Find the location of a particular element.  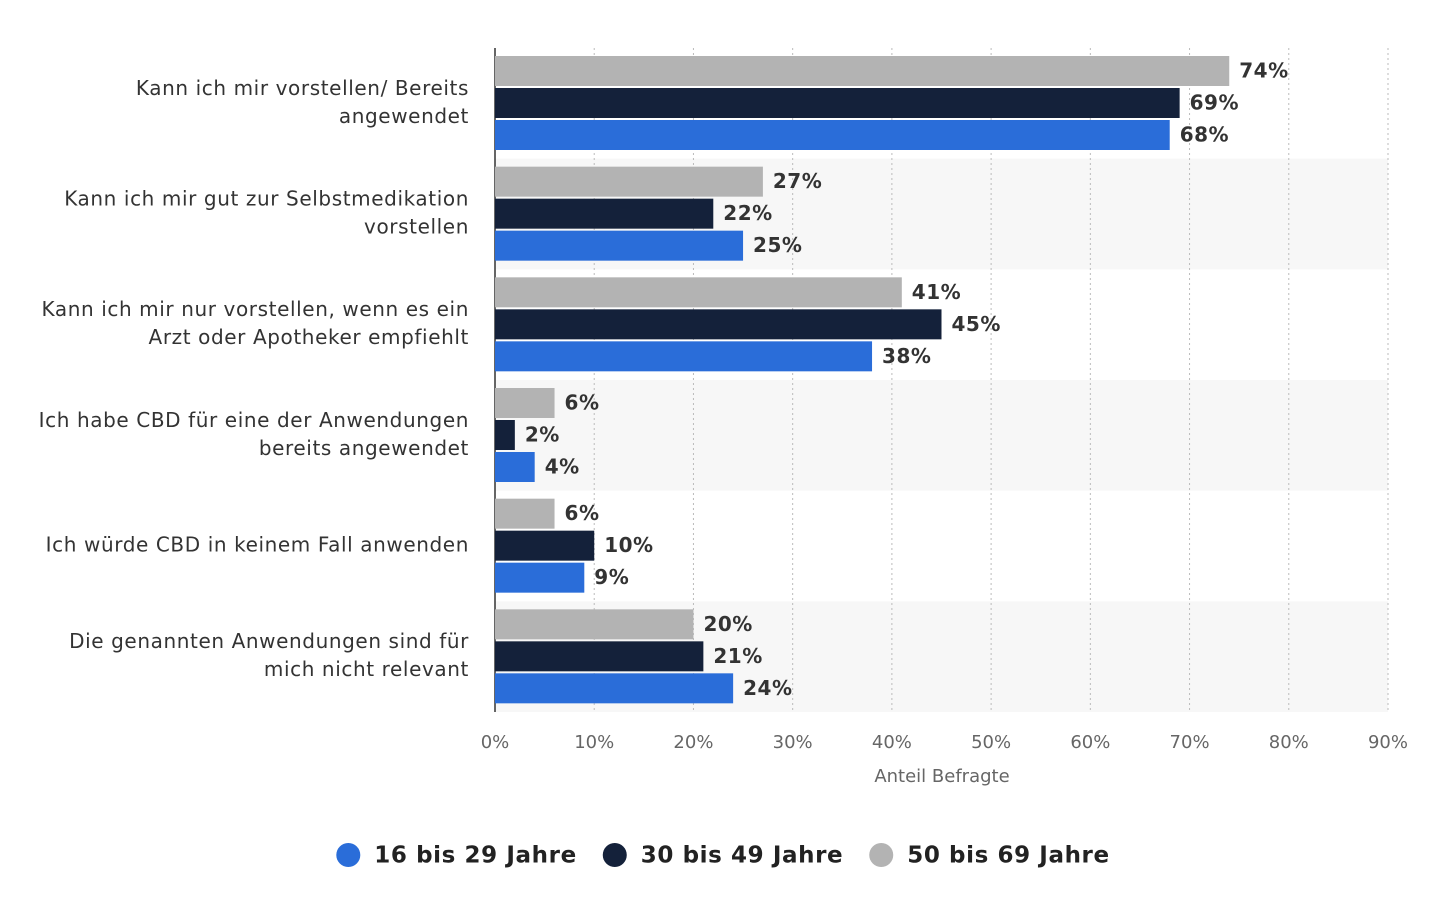

value-label: 45% is located at coordinates (976, 324).